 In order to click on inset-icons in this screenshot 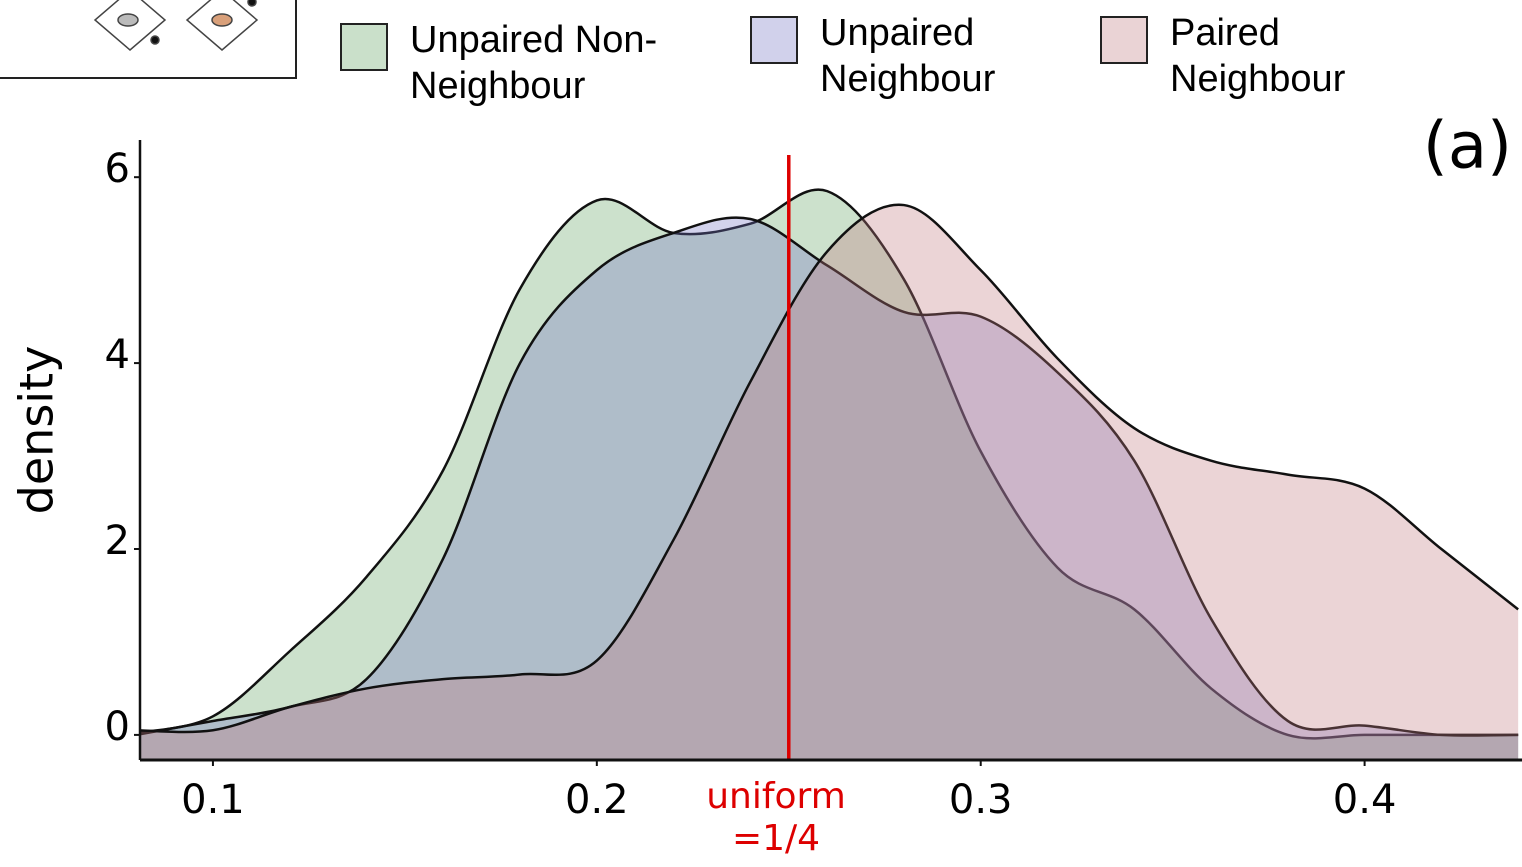, I will do `click(176, 25)`.